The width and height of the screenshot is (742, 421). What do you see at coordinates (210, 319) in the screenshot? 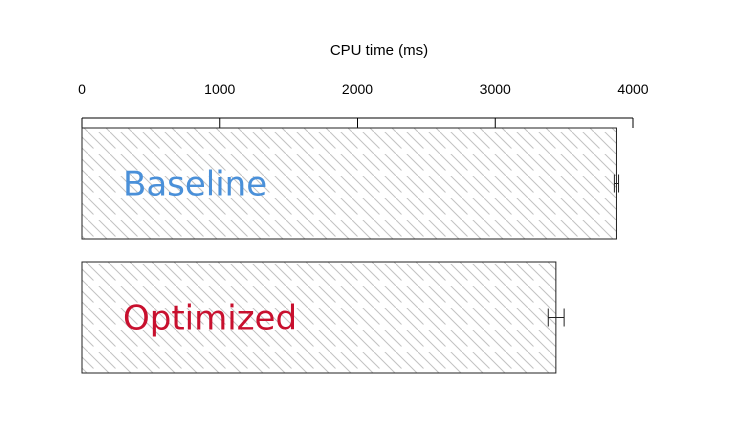
I see `bar-label: Optimized` at bounding box center [210, 319].